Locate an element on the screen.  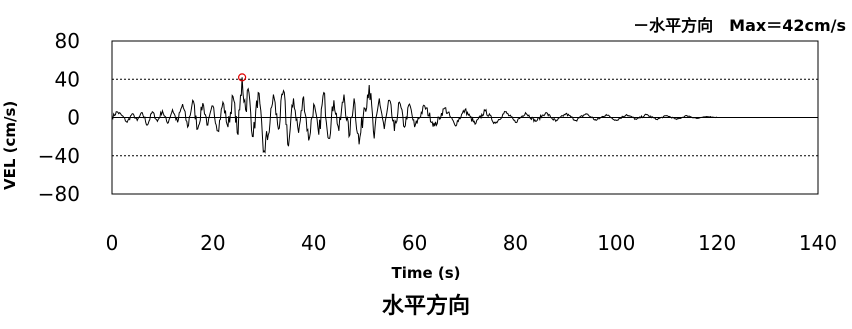
x-tick-labels: 0 20 40 60 80 100 120 140 is located at coordinates (471, 243).